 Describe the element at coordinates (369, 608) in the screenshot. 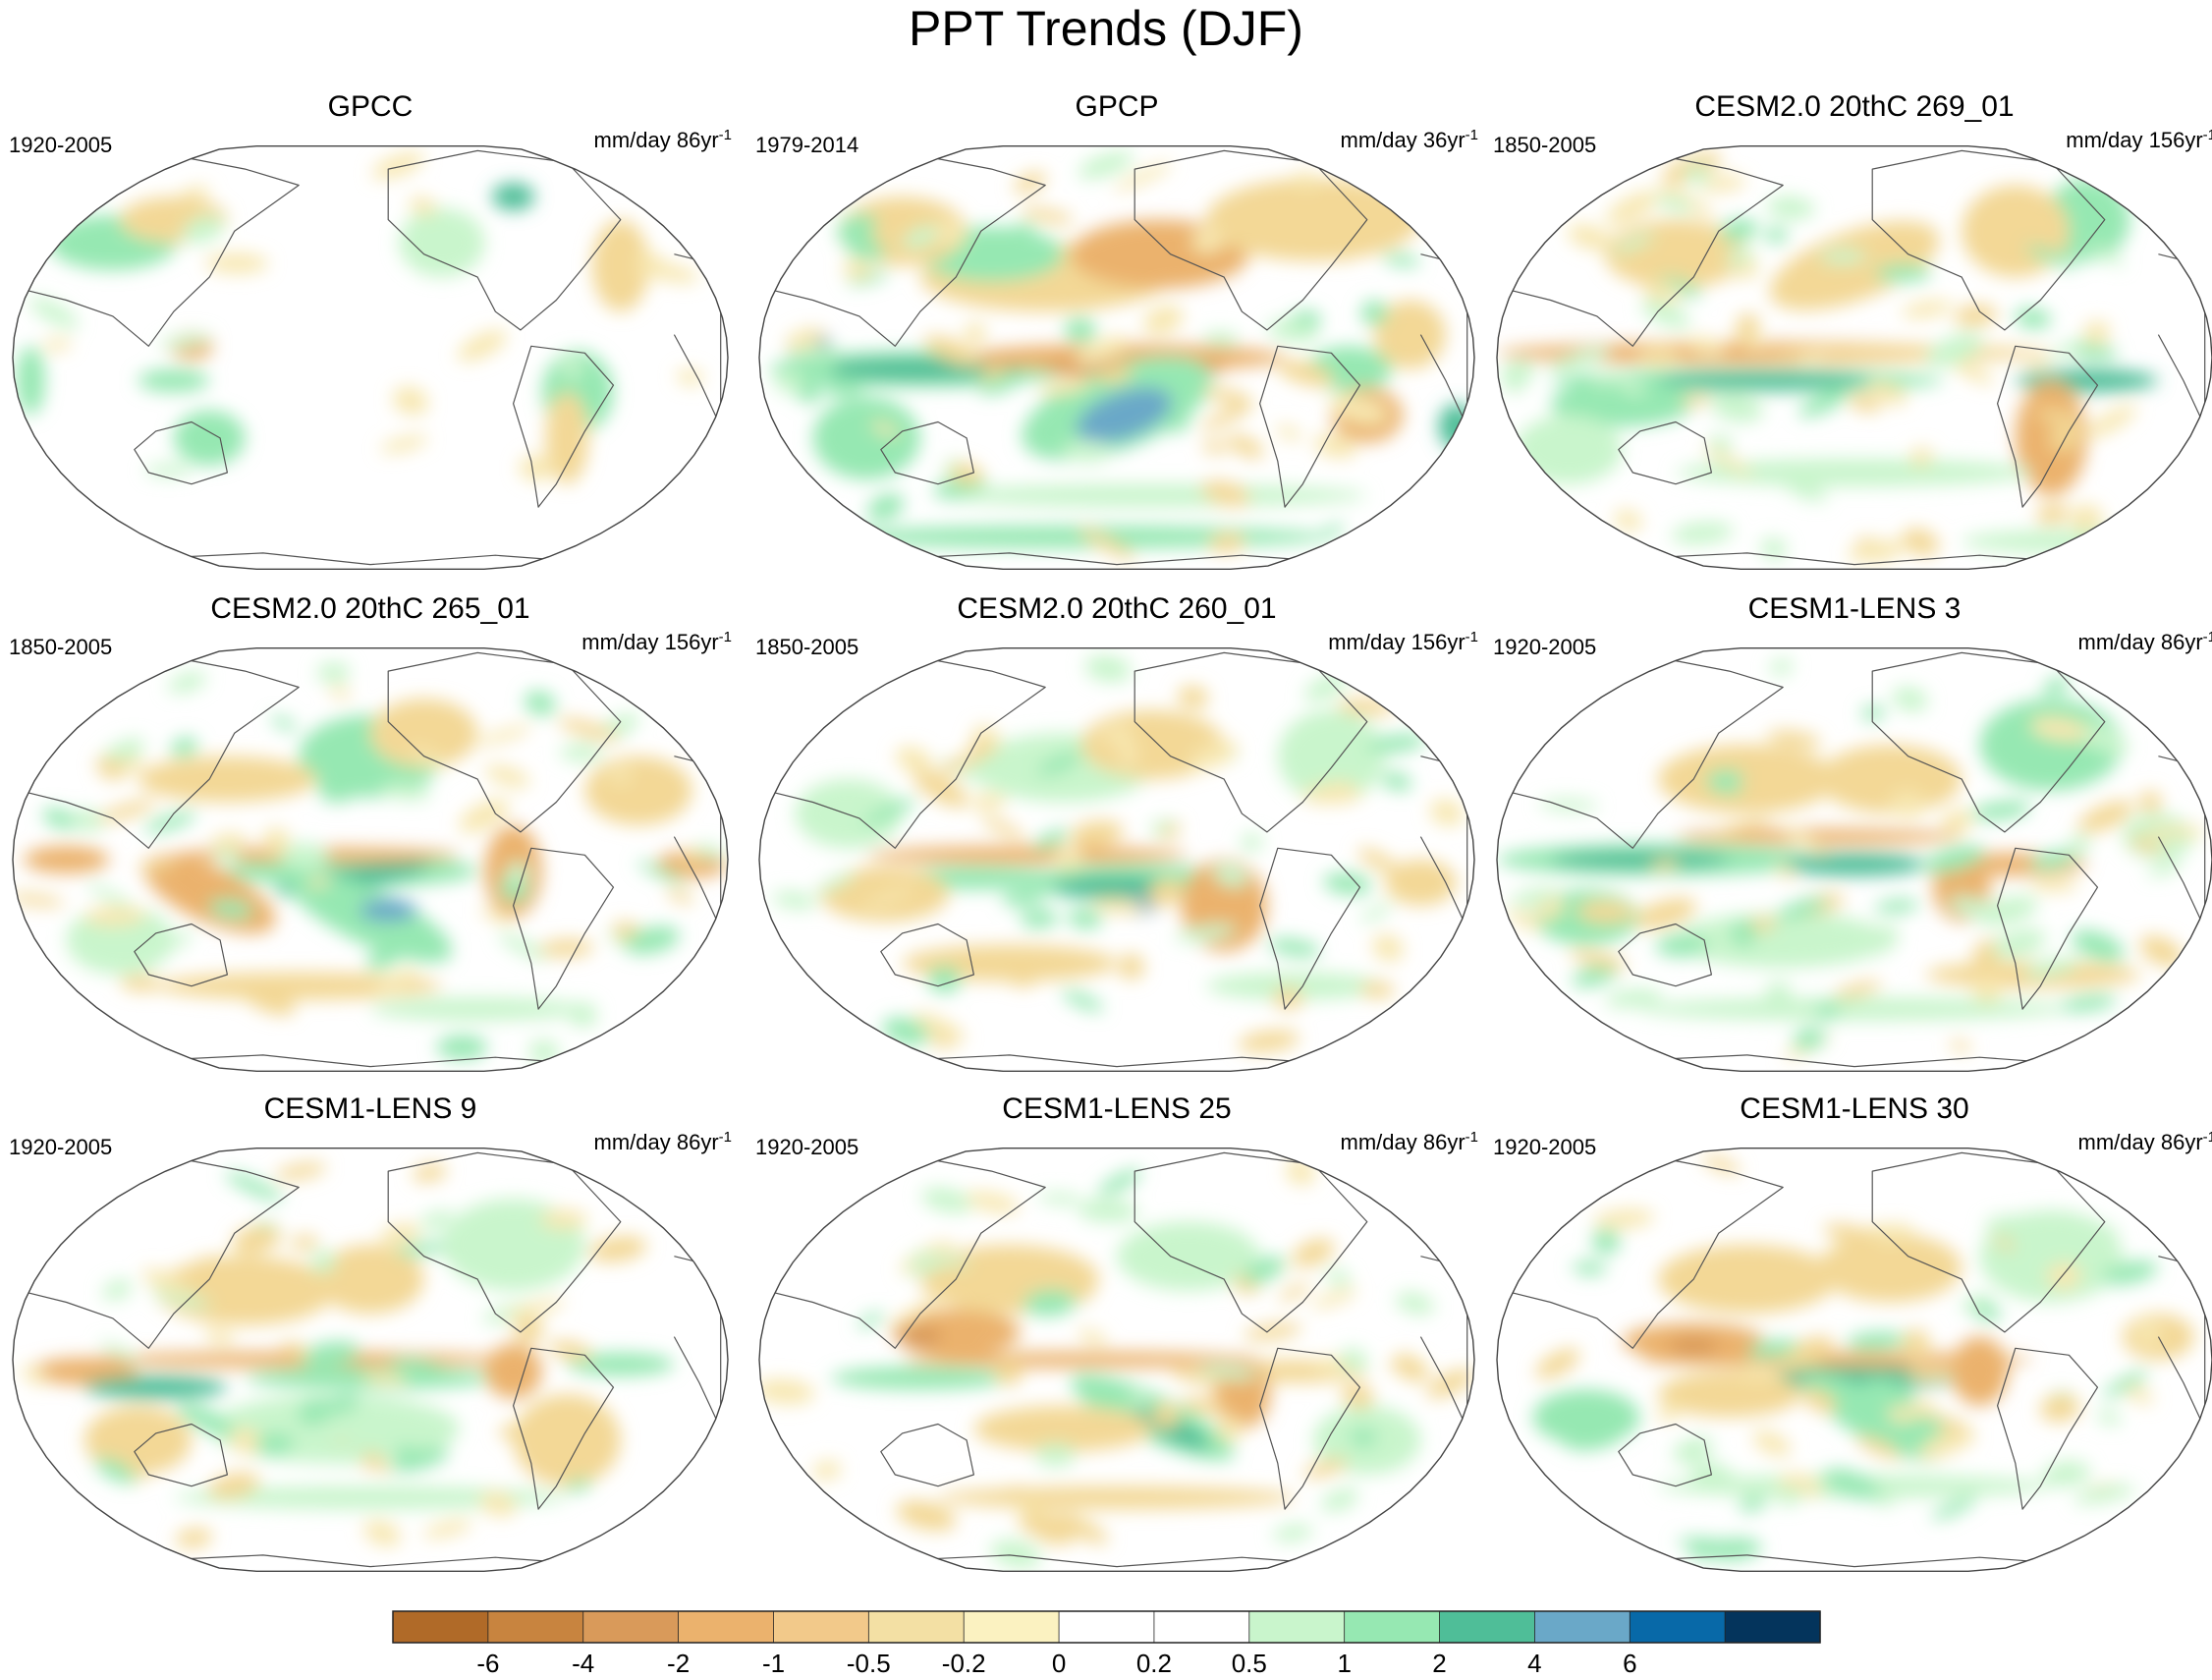

I see `panel-title: CESM2.0 20thC 265_01` at that location.